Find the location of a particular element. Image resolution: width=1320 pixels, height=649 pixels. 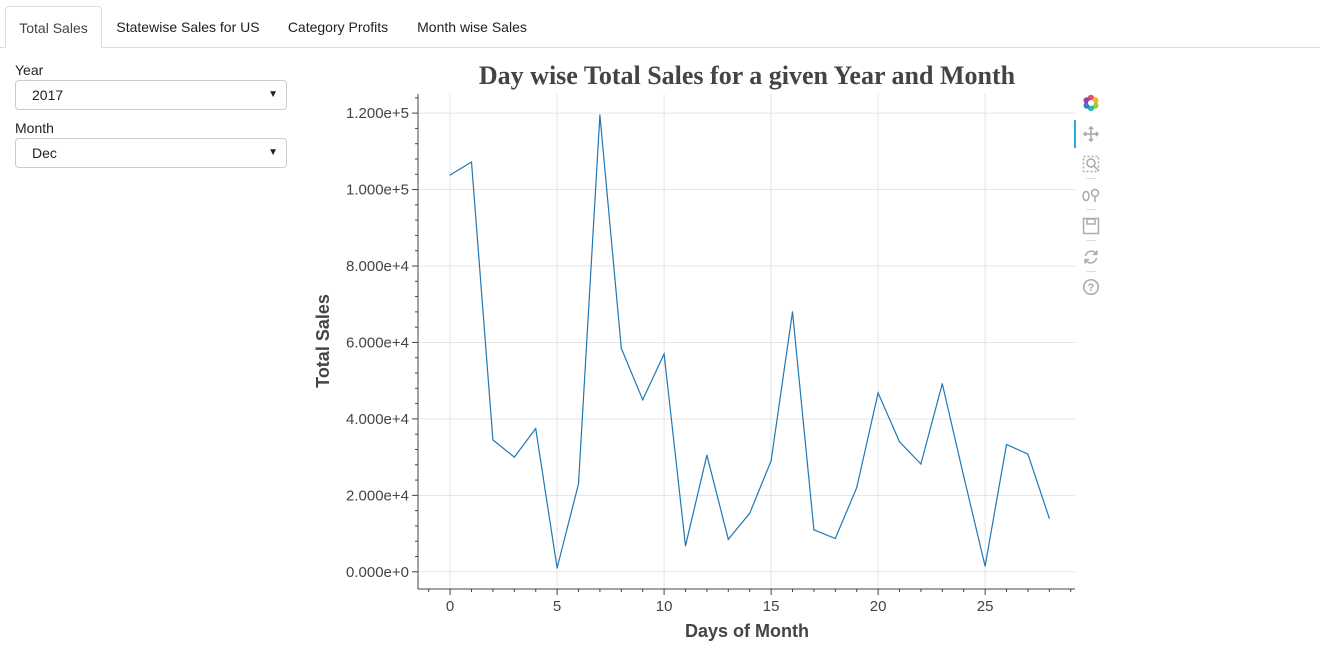

y-tick-label: 1.200e+5 is located at coordinates (377, 113).